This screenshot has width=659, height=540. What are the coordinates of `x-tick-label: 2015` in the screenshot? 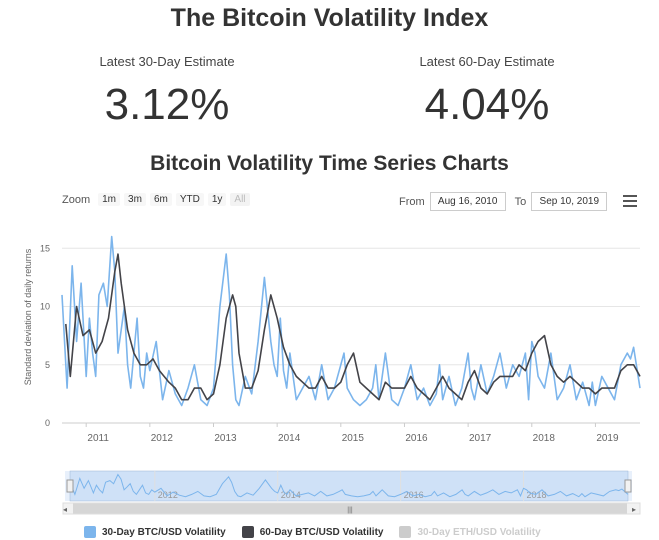 It's located at (353, 438).